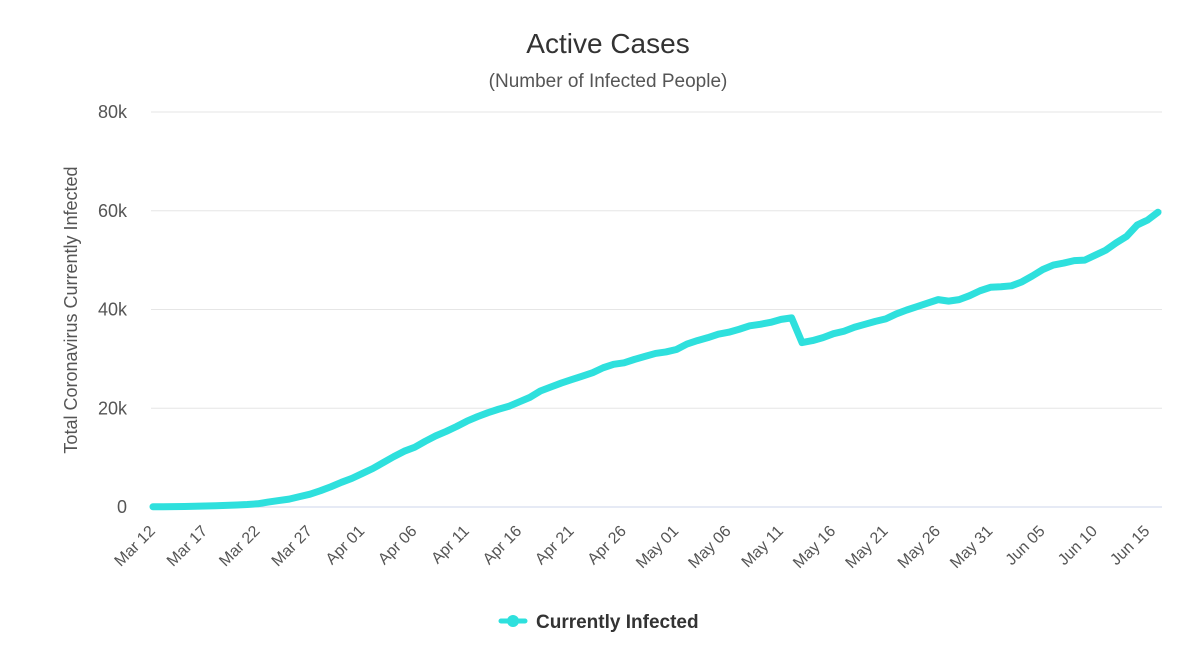  Describe the element at coordinates (608, 81) in the screenshot. I see `chart-subtitle: (Number of Infected People)` at that location.